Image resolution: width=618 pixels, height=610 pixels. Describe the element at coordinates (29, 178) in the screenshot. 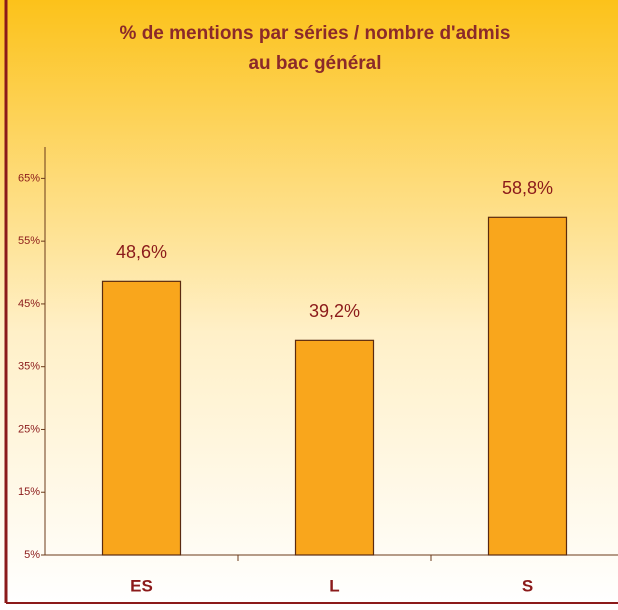

I see `y-tick-label: 65%` at that location.